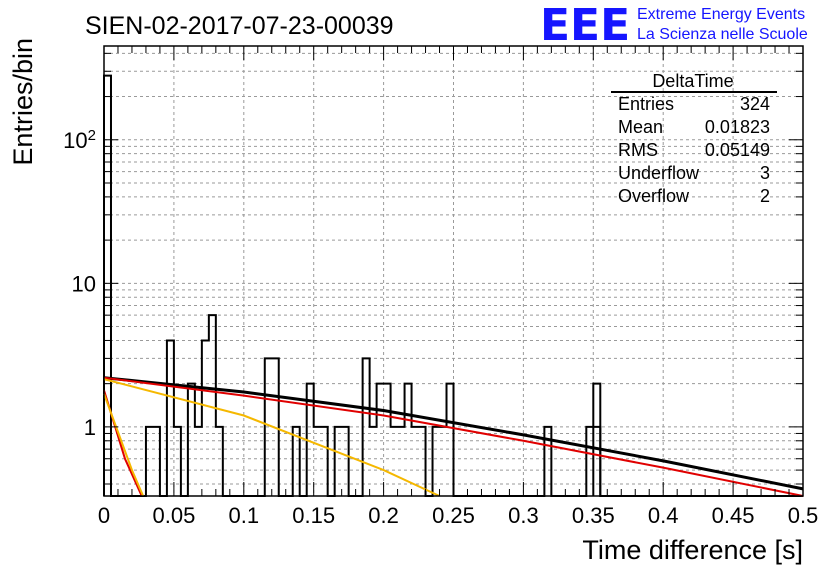 This screenshot has width=836, height=572. Describe the element at coordinates (173, 515) in the screenshot. I see `x-tick-label: 0.05` at that location.